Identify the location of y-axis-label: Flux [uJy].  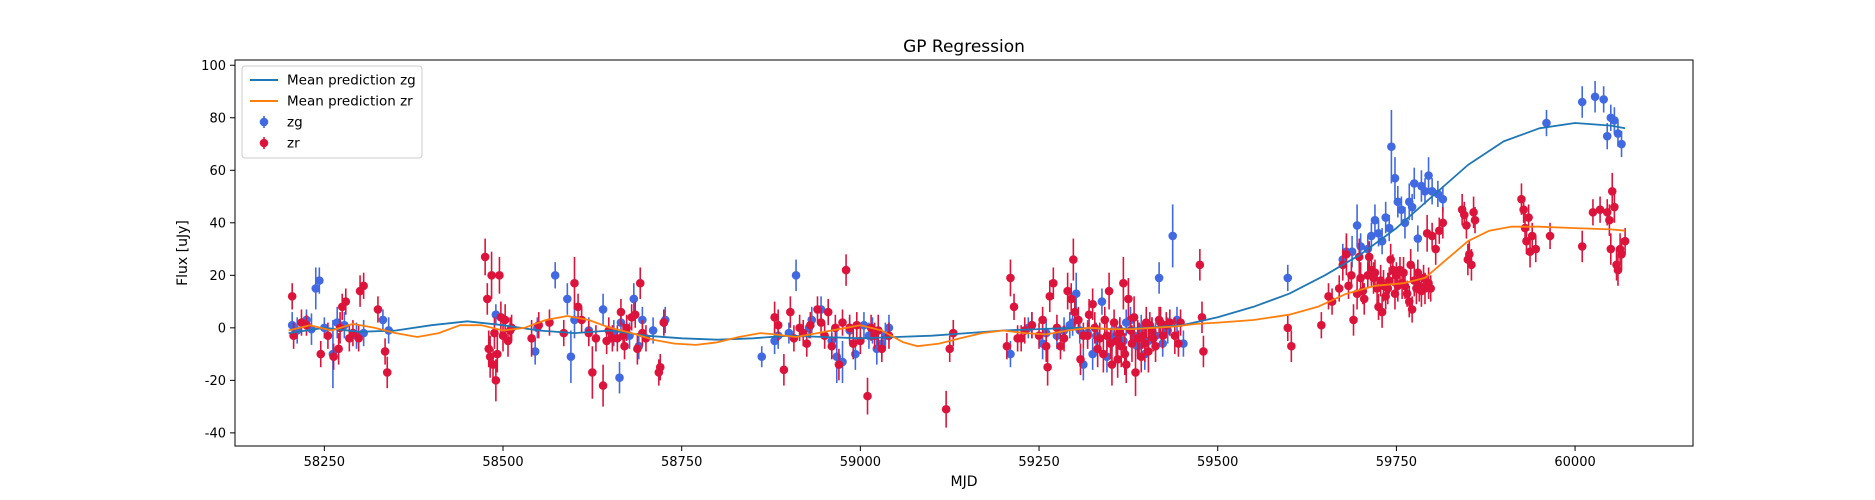
(183, 253).